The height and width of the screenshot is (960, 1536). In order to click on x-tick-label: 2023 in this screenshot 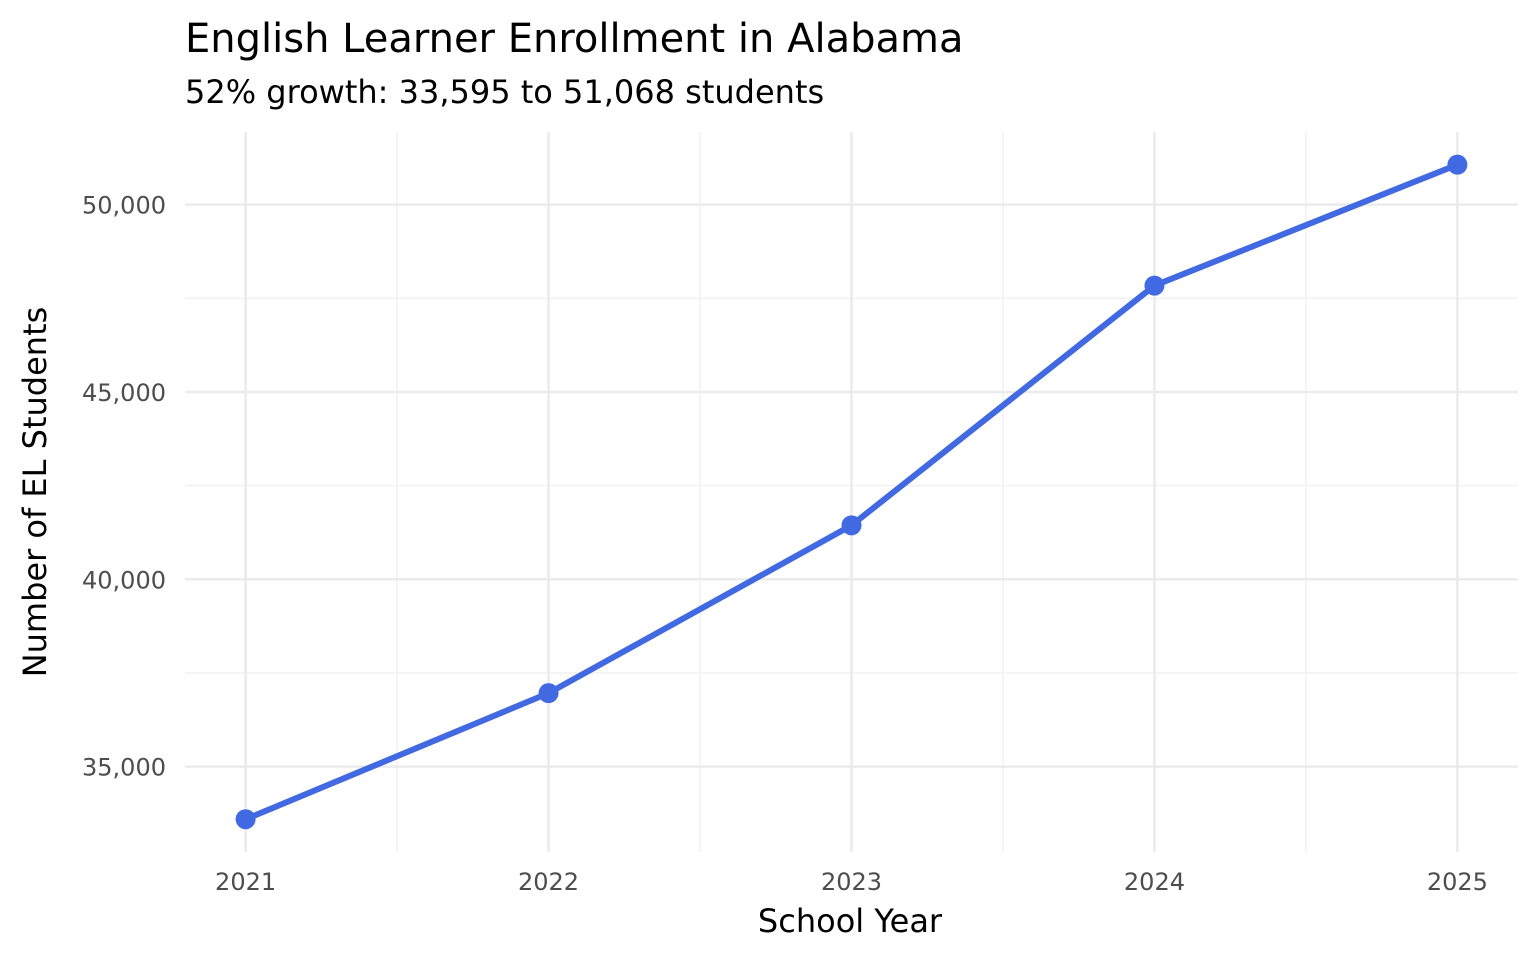, I will do `click(851, 882)`.